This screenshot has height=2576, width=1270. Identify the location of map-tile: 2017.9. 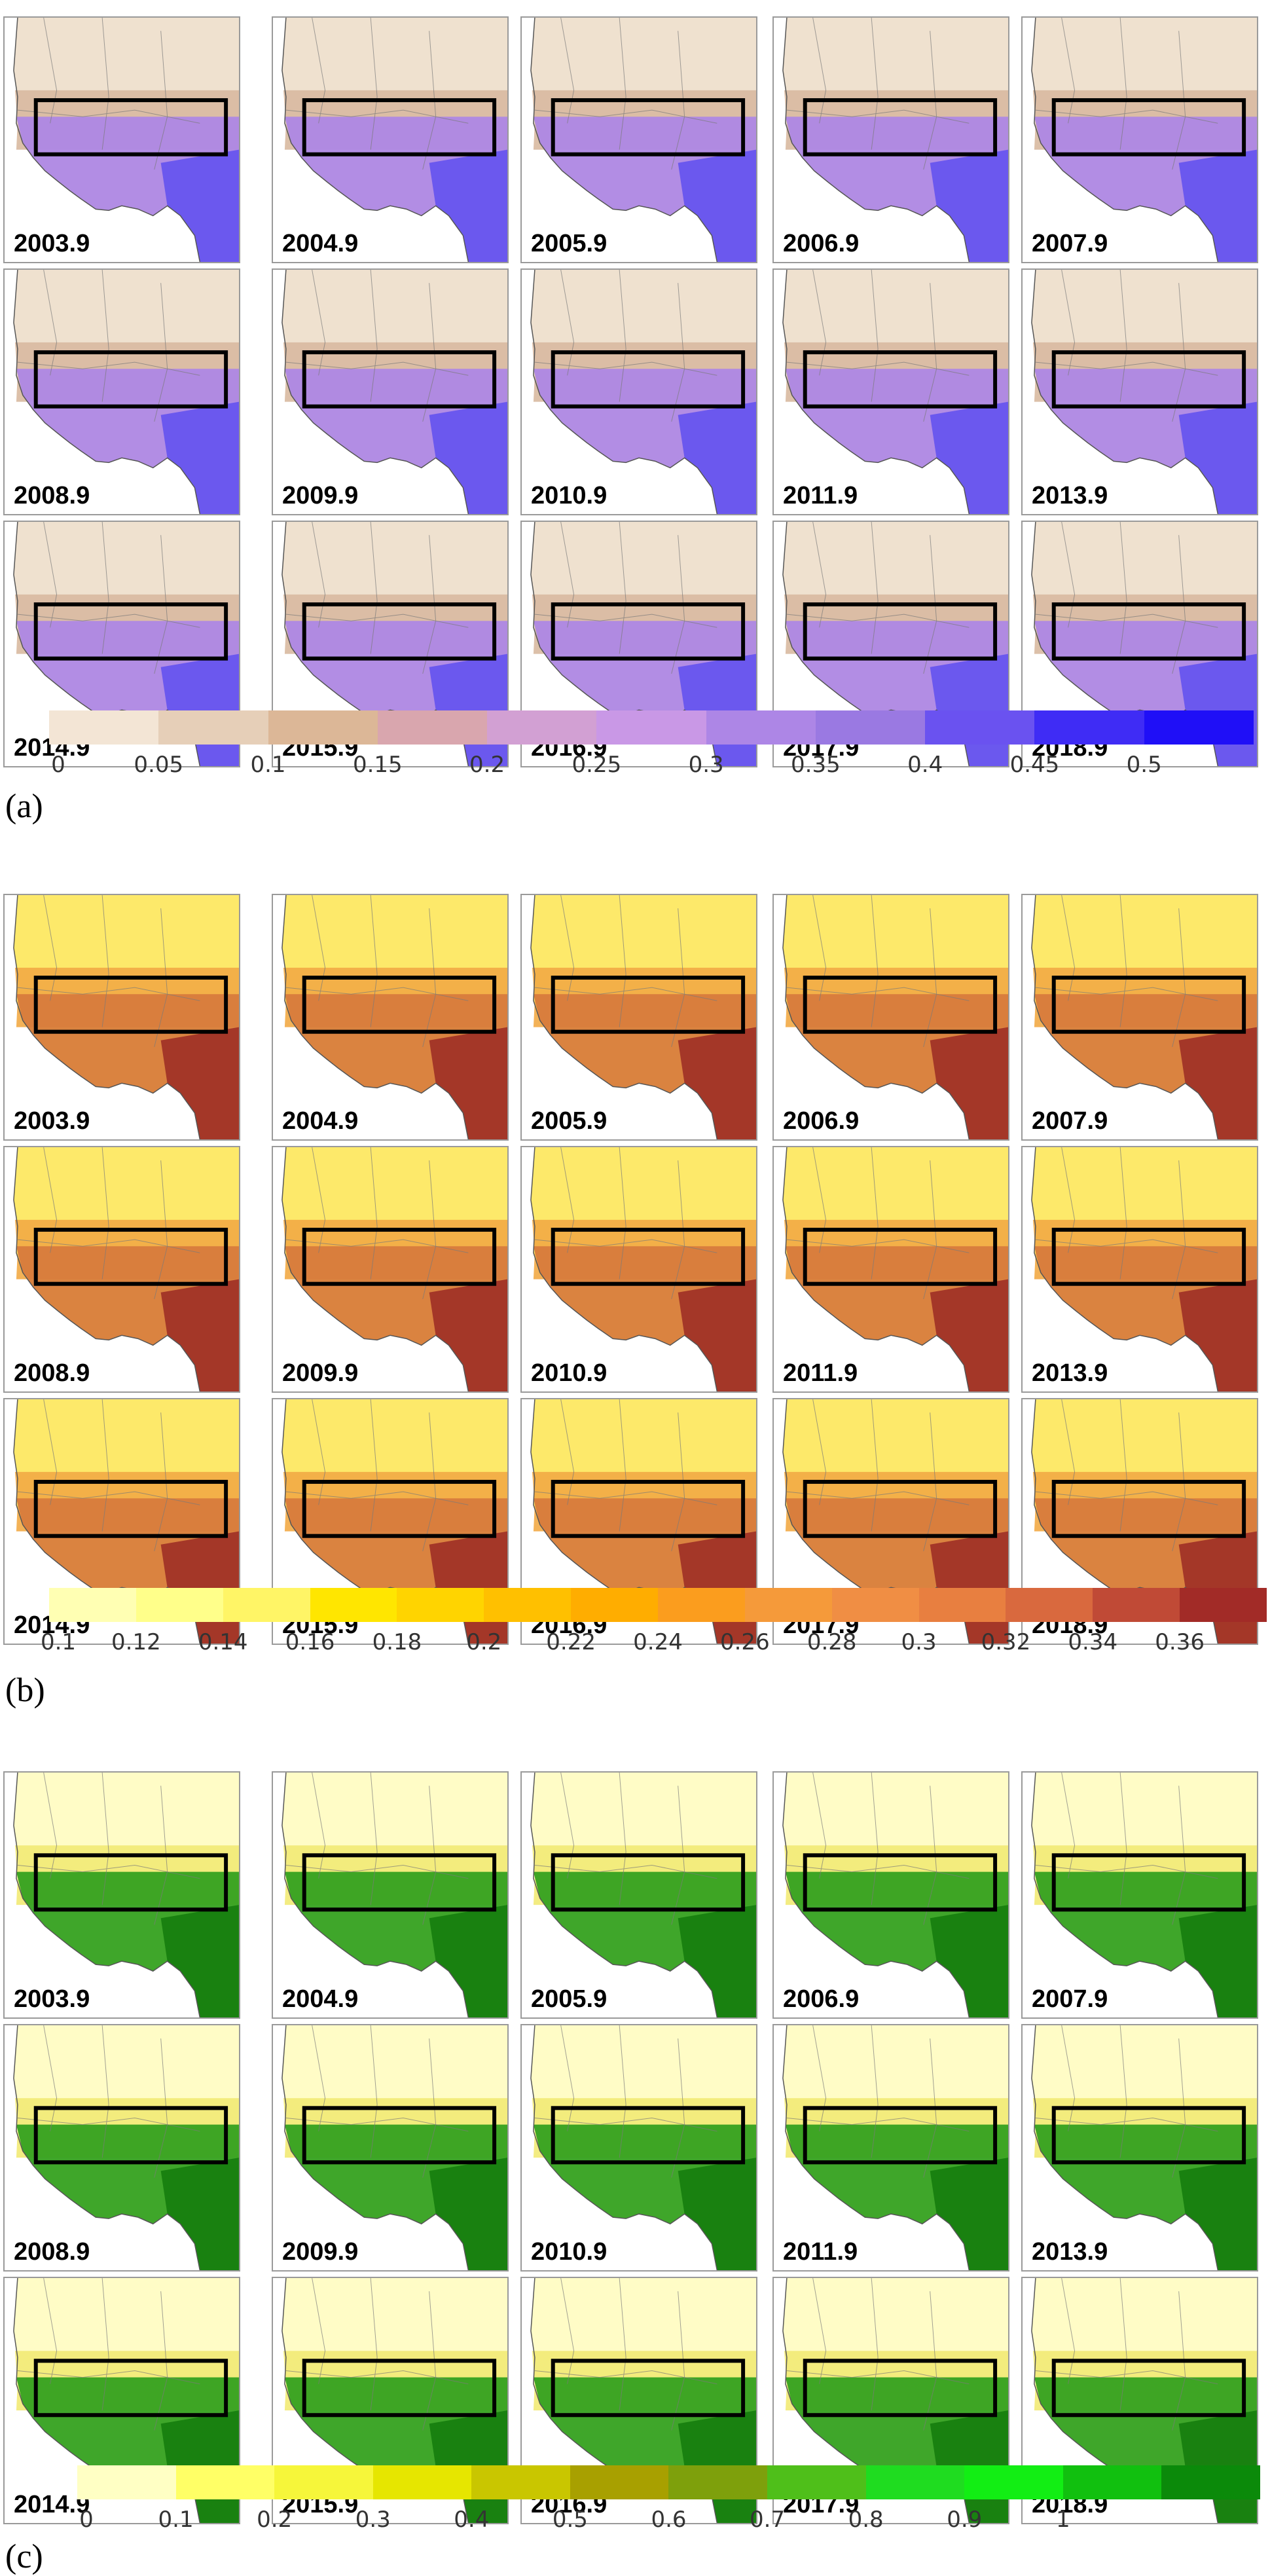
(890, 2400).